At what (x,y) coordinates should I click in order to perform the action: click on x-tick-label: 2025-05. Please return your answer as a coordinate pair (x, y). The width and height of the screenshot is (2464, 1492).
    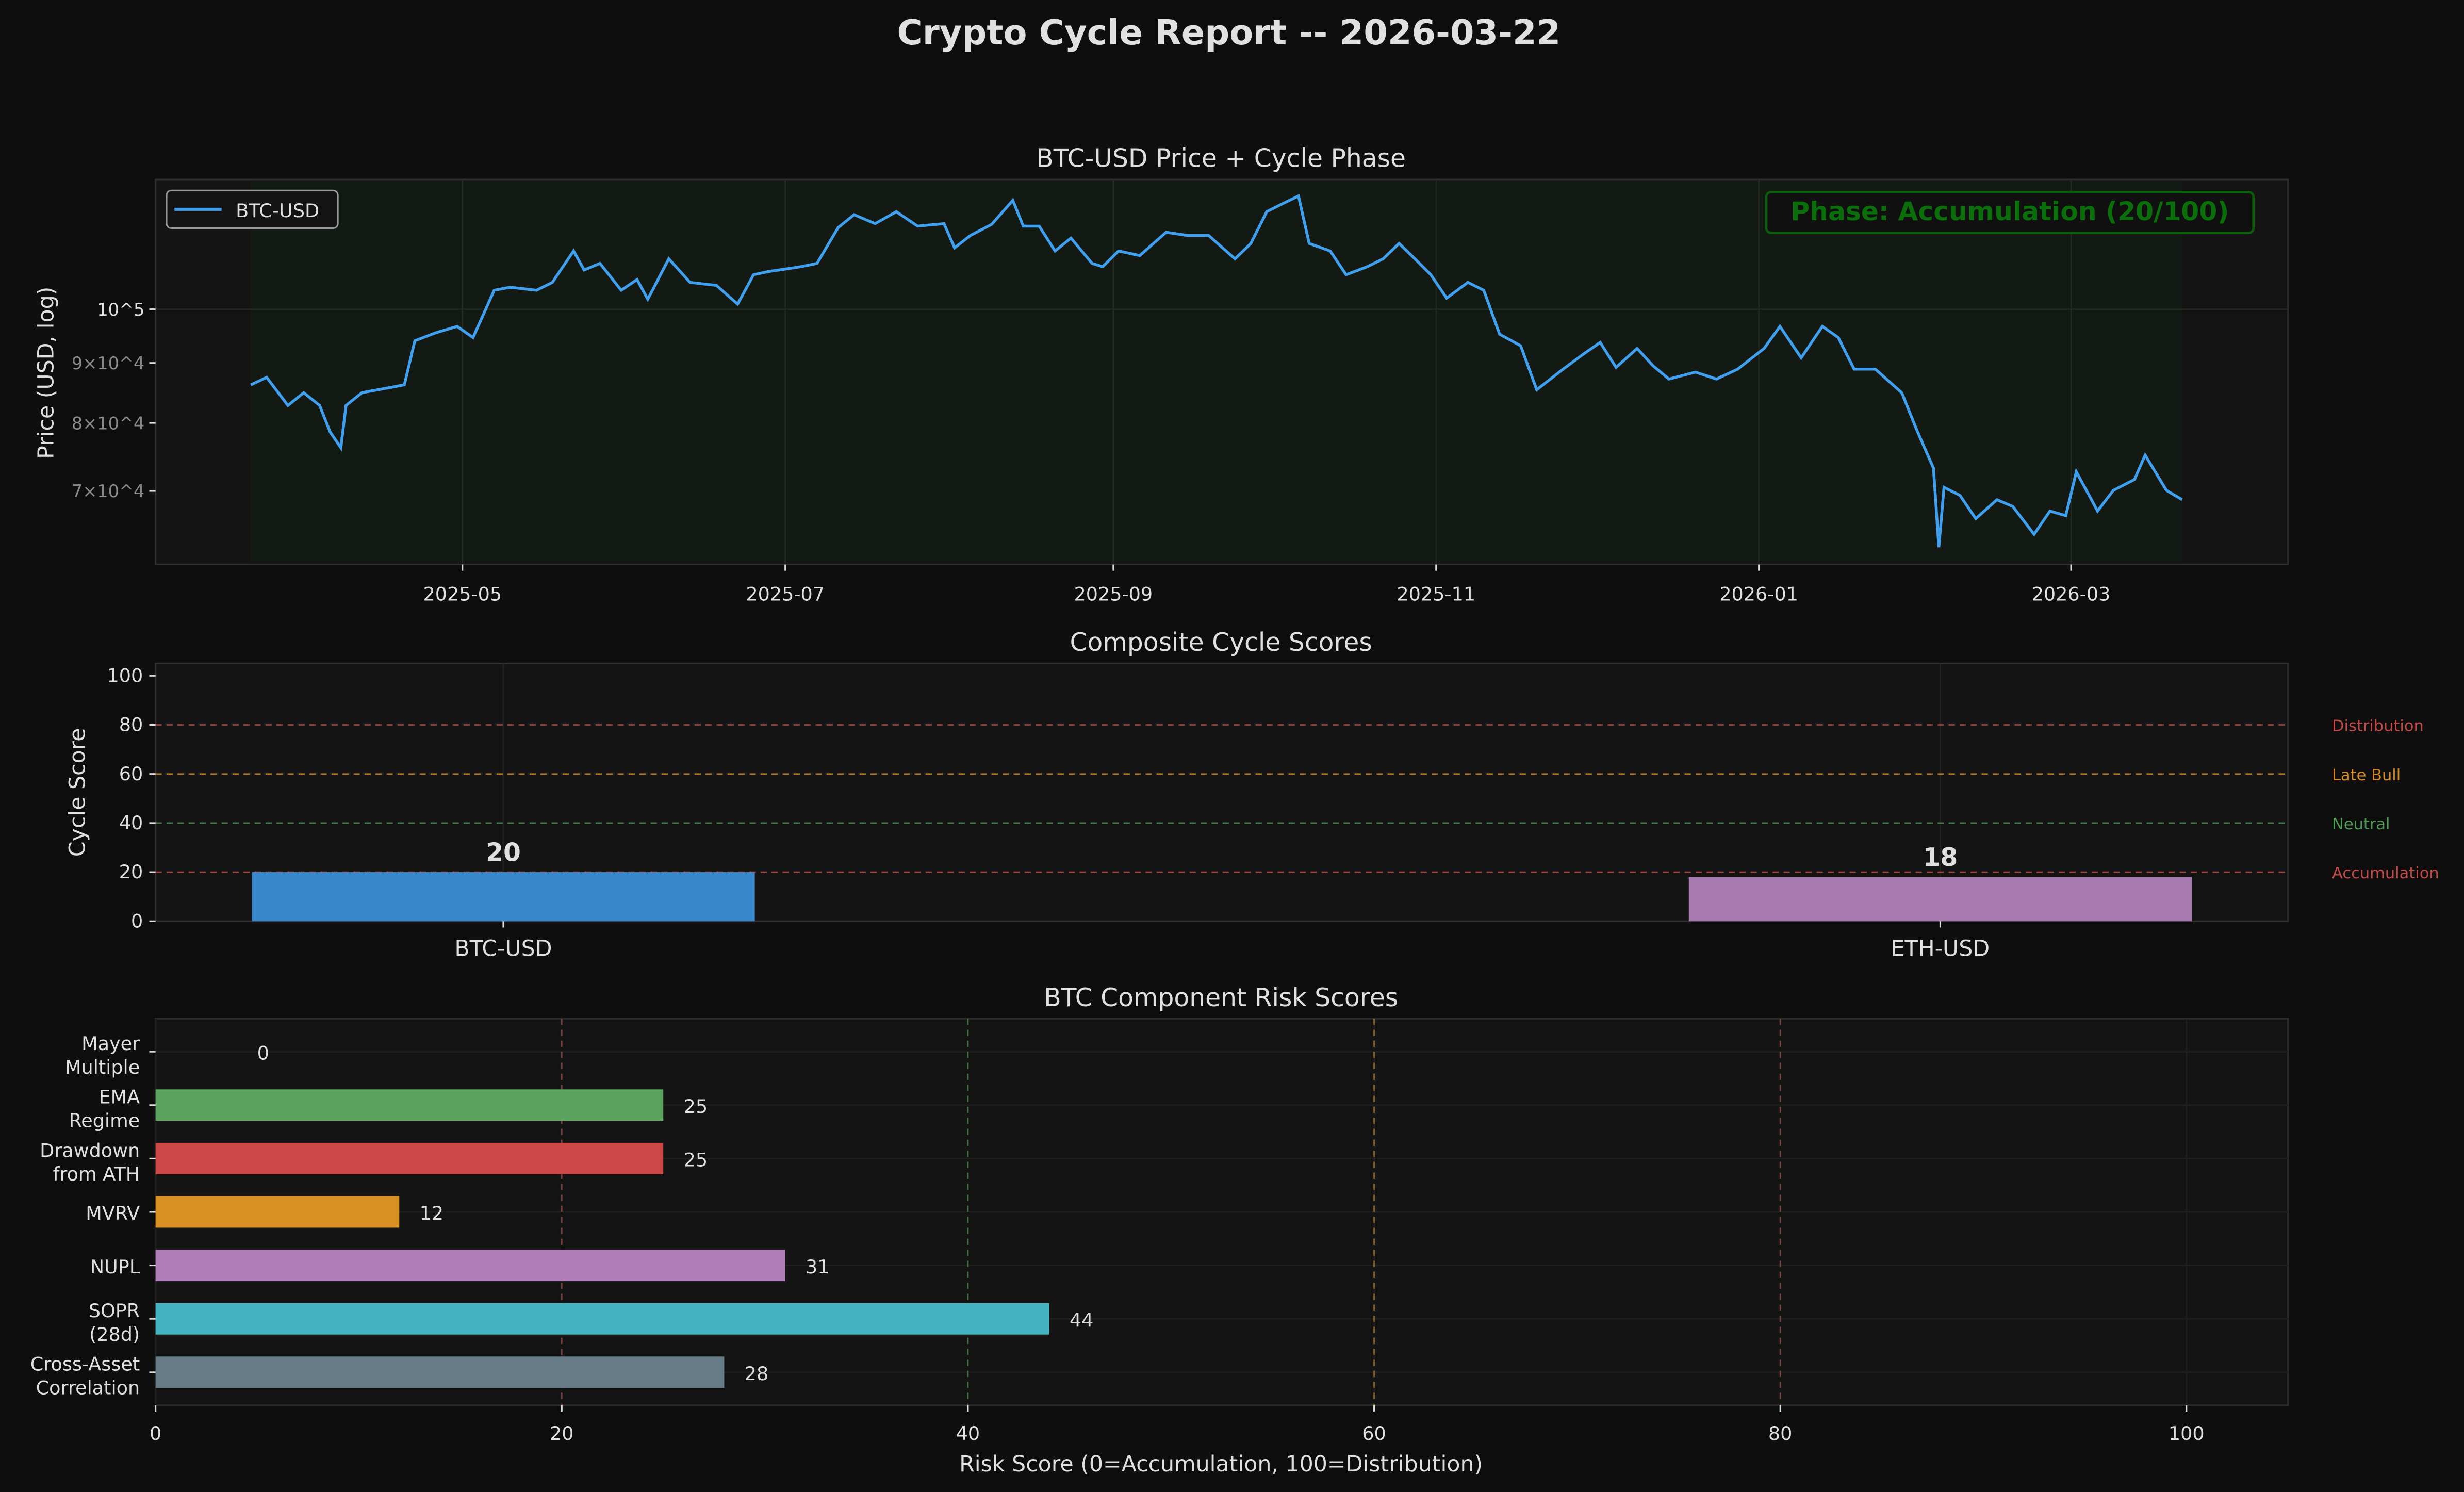
    Looking at the image, I should click on (463, 594).